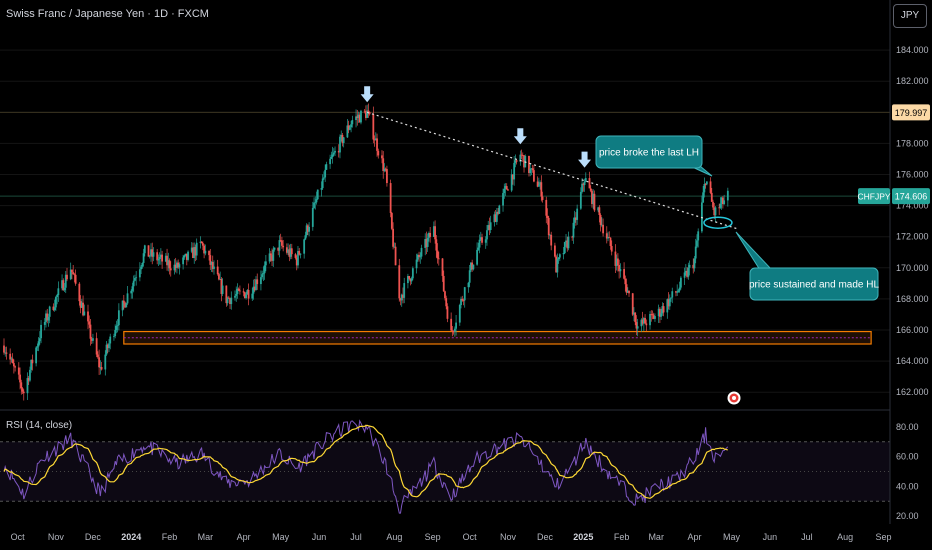  What do you see at coordinates (911, 197) in the screenshot?
I see `last-price-label: 174.606` at bounding box center [911, 197].